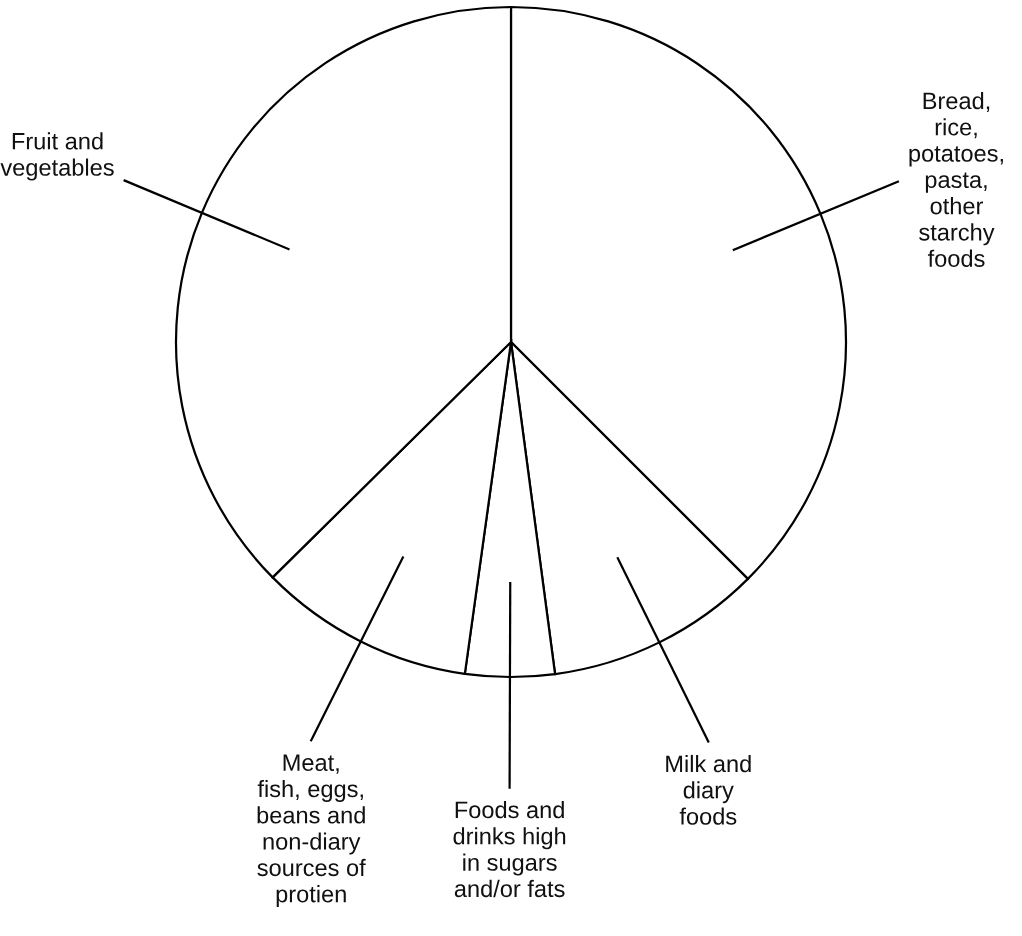 This screenshot has width=1022, height=936. Describe the element at coordinates (509, 849) in the screenshot. I see `slice-label: Foods and drinks high in sugars and/or fats` at that location.